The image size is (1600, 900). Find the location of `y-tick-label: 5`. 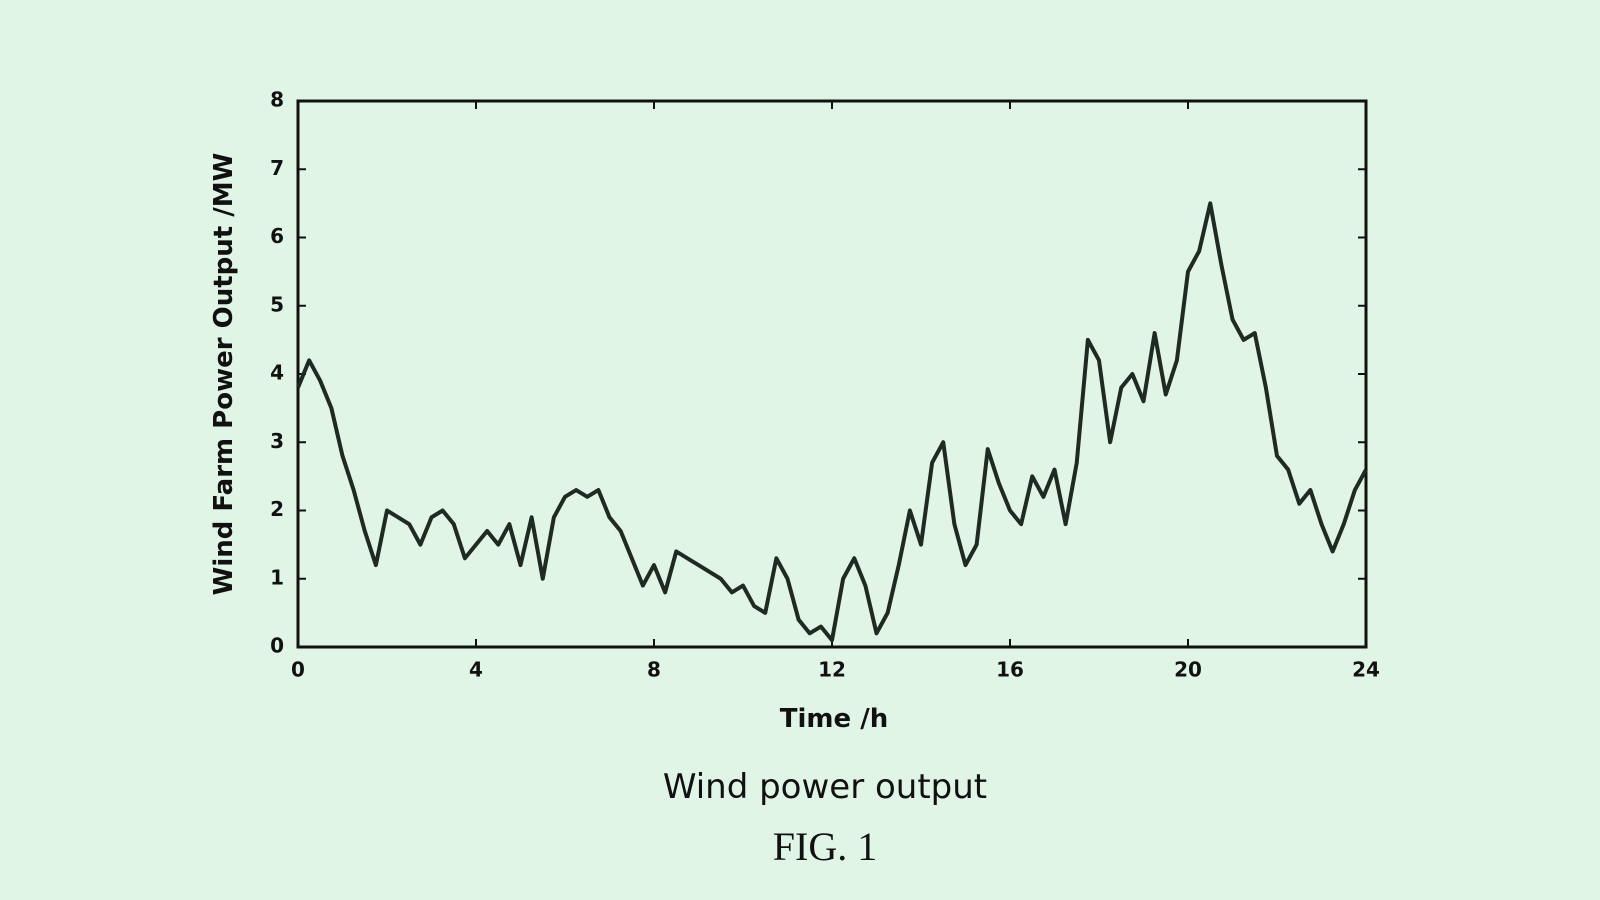

y-tick-label: 5 is located at coordinates (277, 304).